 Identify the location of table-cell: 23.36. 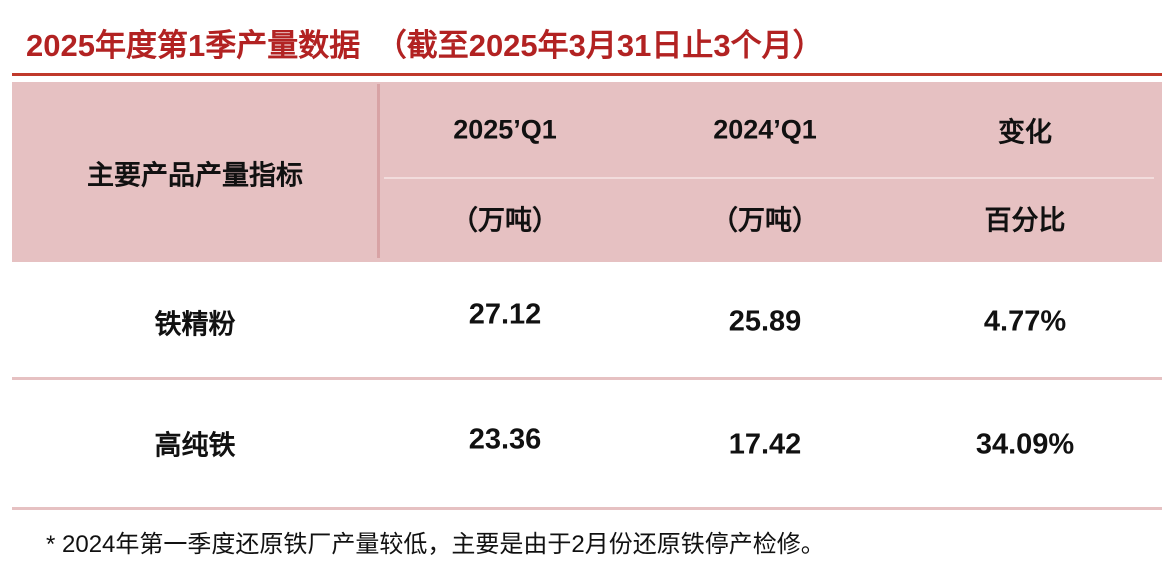
(505, 439).